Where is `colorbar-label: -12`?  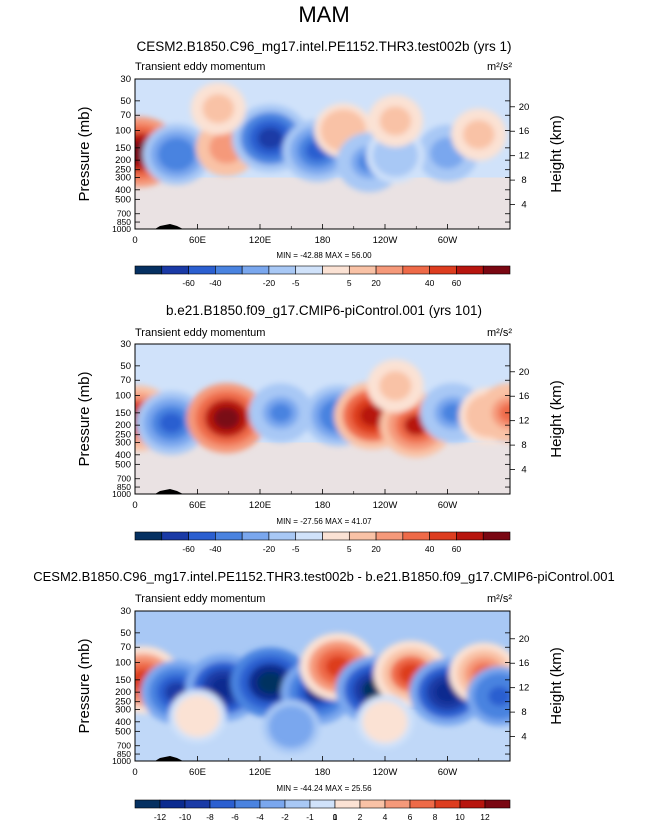
colorbar-label: -12 is located at coordinates (160, 817).